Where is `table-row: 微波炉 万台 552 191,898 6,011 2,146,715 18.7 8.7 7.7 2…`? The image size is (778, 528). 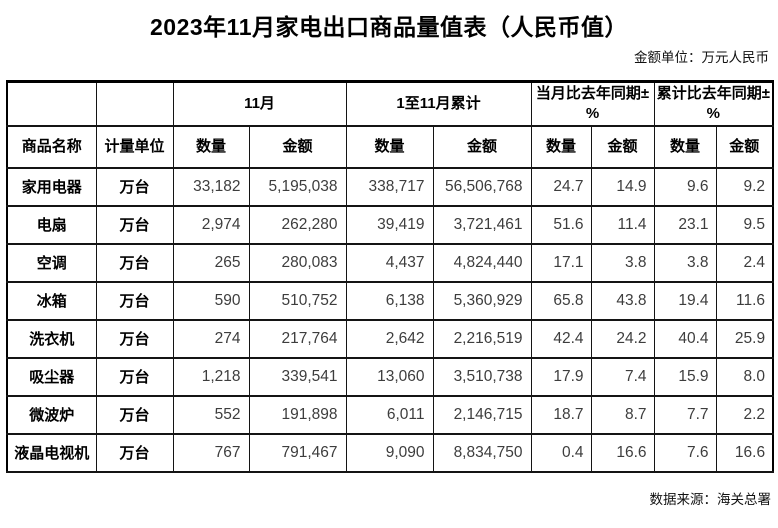
table-row: 微波炉 万台 552 191,898 6,011 2,146,715 18.7 8.7 7.7 2… is located at coordinates (390, 414).